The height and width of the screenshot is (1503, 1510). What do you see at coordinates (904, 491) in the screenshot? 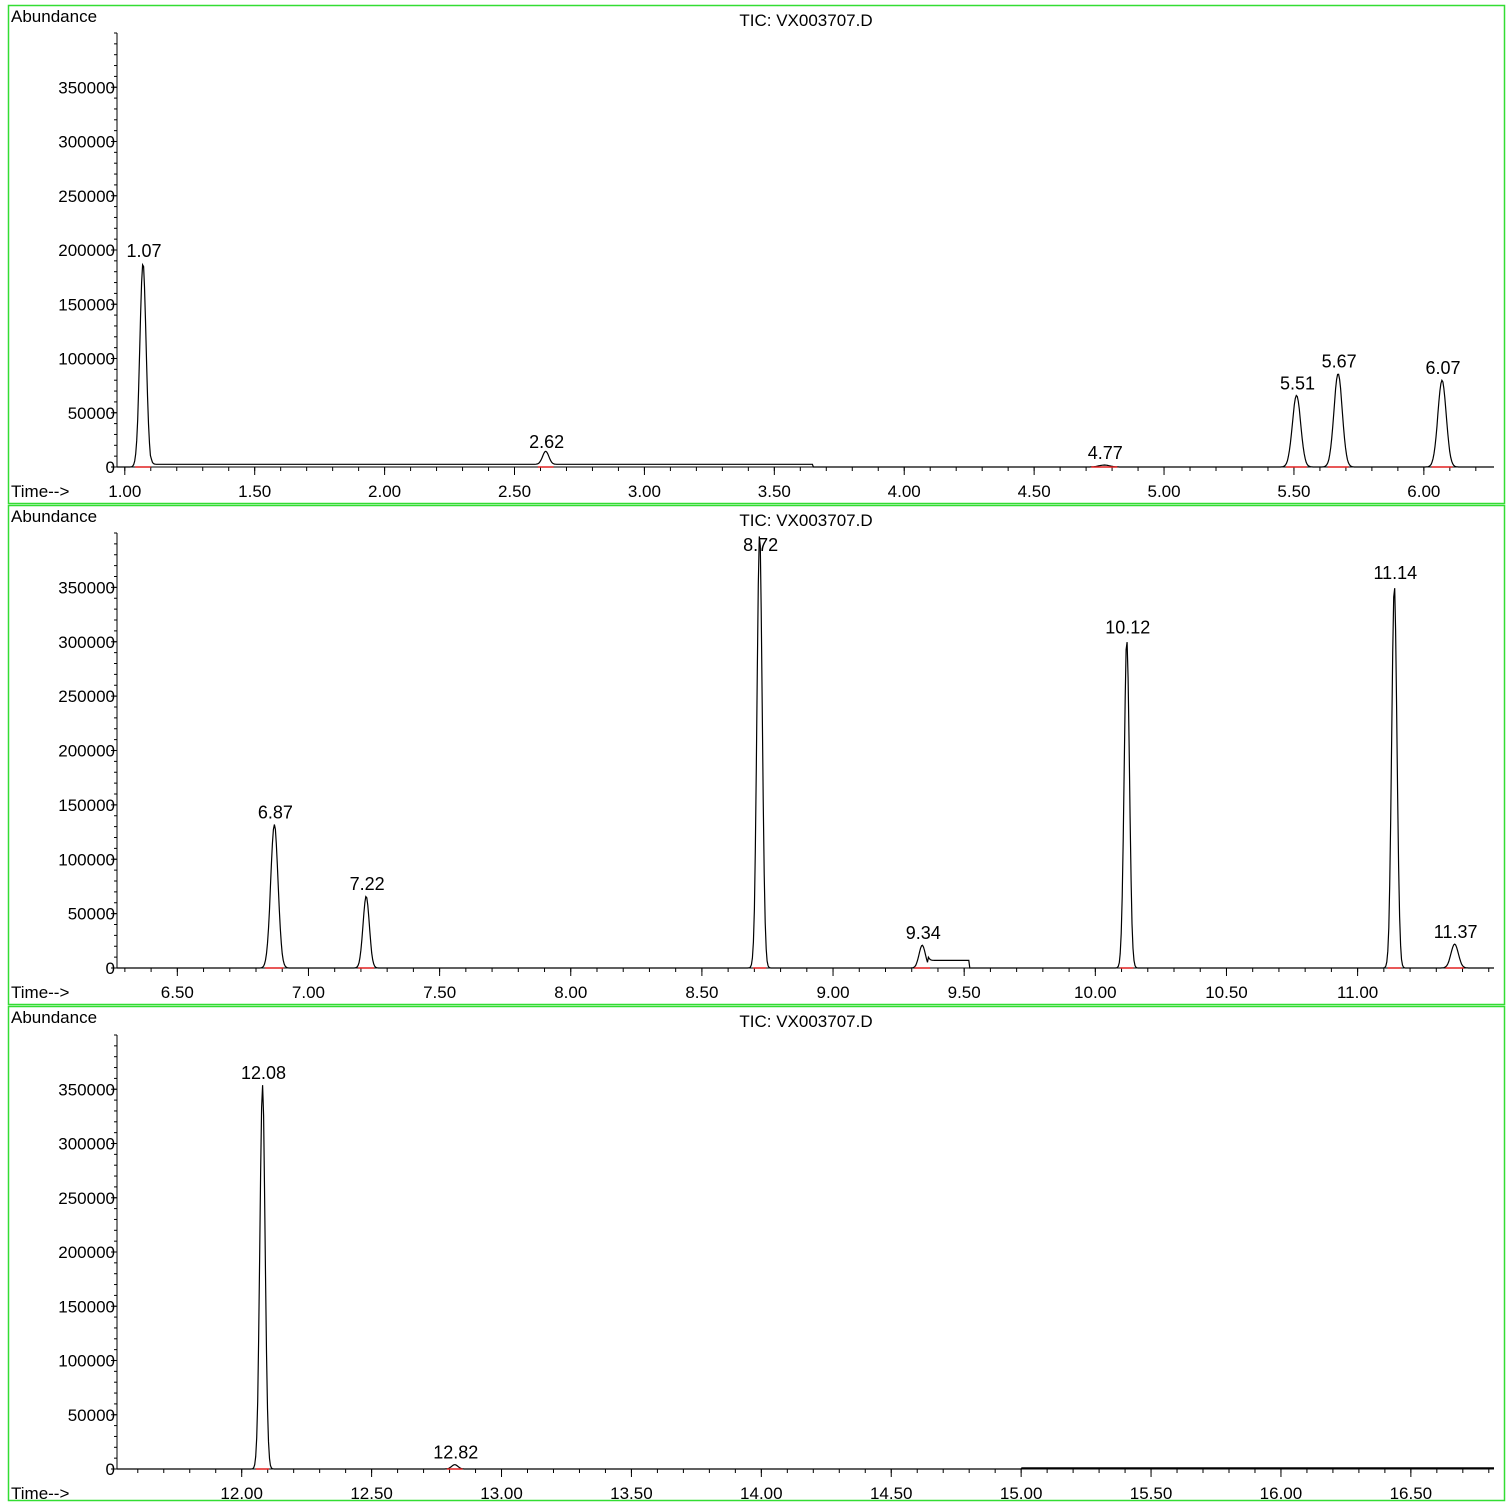
I see `x-tick-label: 4.00` at bounding box center [904, 491].